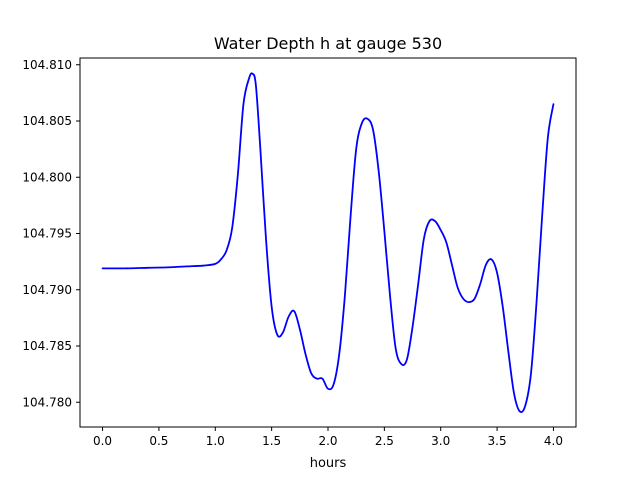  What do you see at coordinates (47, 234) in the screenshot?
I see `y-tick-label: 104.795` at bounding box center [47, 234].